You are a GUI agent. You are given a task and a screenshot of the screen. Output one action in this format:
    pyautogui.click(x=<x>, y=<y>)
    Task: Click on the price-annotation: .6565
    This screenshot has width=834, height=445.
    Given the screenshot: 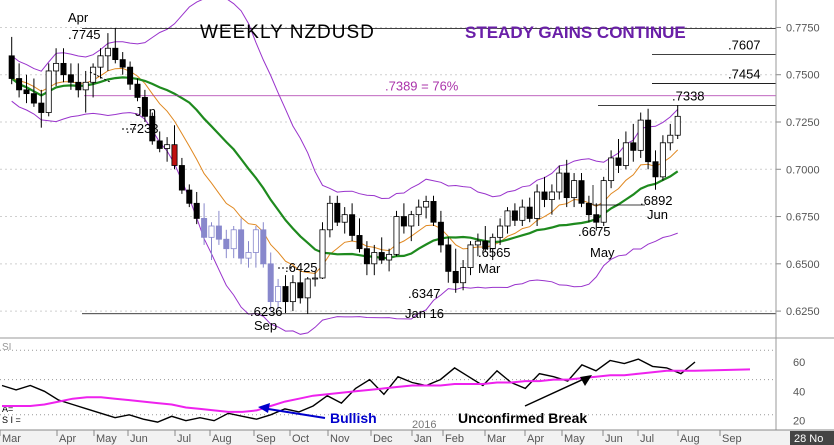 What is the action you would take?
    pyautogui.click(x=494, y=252)
    